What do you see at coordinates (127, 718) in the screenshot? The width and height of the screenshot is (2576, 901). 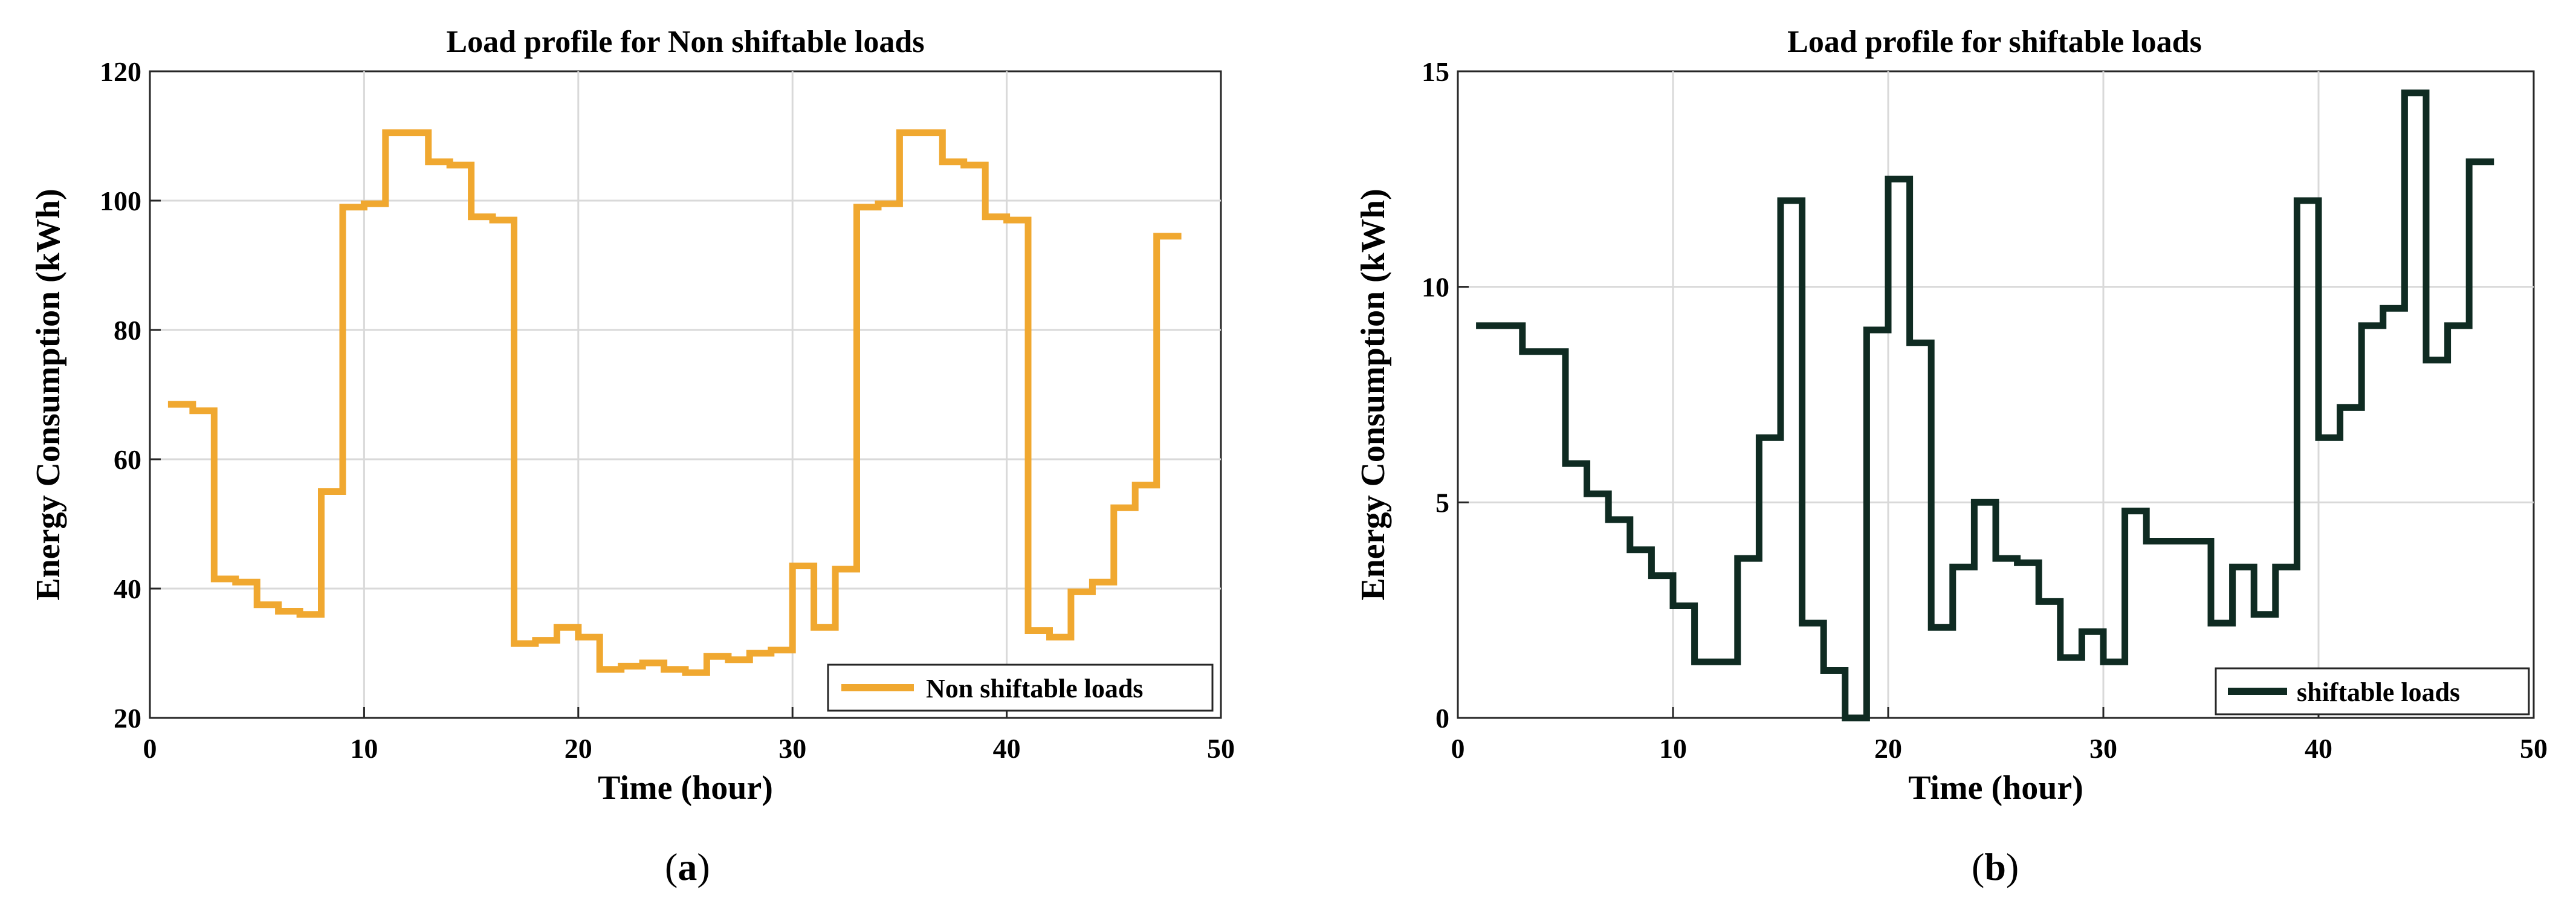 I see `y-tick-label: 20` at bounding box center [127, 718].